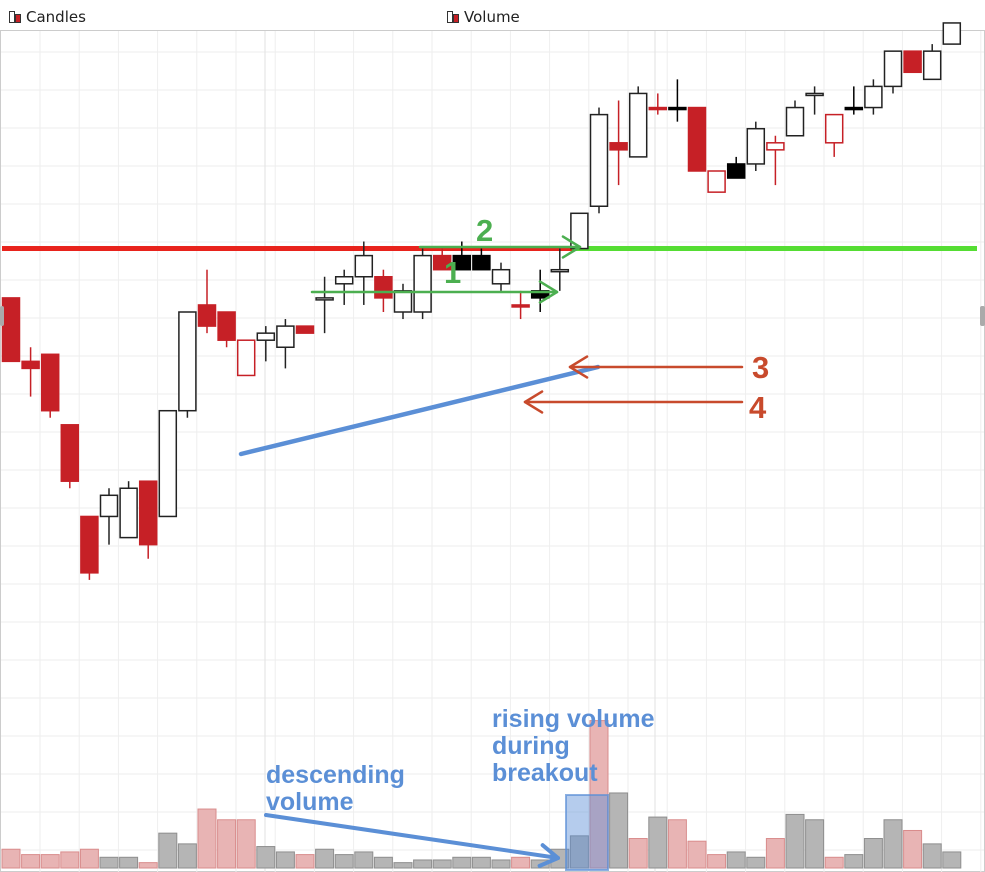 The height and width of the screenshot is (872, 985). Describe the element at coordinates (548, 855) in the screenshot. I see `arrow-descending-volume-head` at that location.